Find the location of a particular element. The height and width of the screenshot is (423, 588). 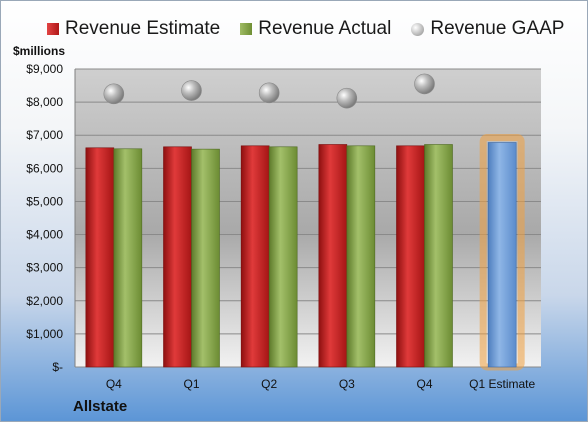

legend-label-estimate: Revenue Estimate is located at coordinates (143, 28).